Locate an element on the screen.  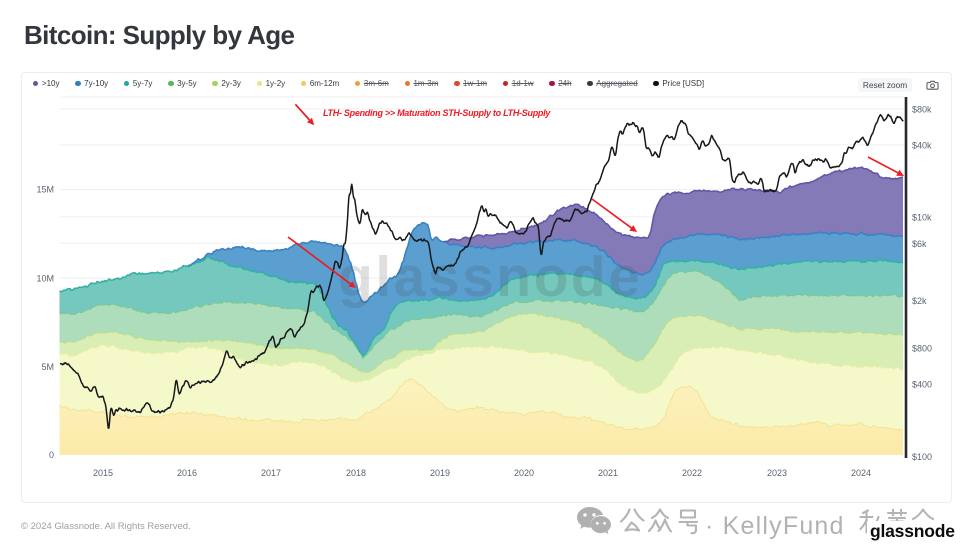
svg-text: $100 is located at coordinates (922, 457).